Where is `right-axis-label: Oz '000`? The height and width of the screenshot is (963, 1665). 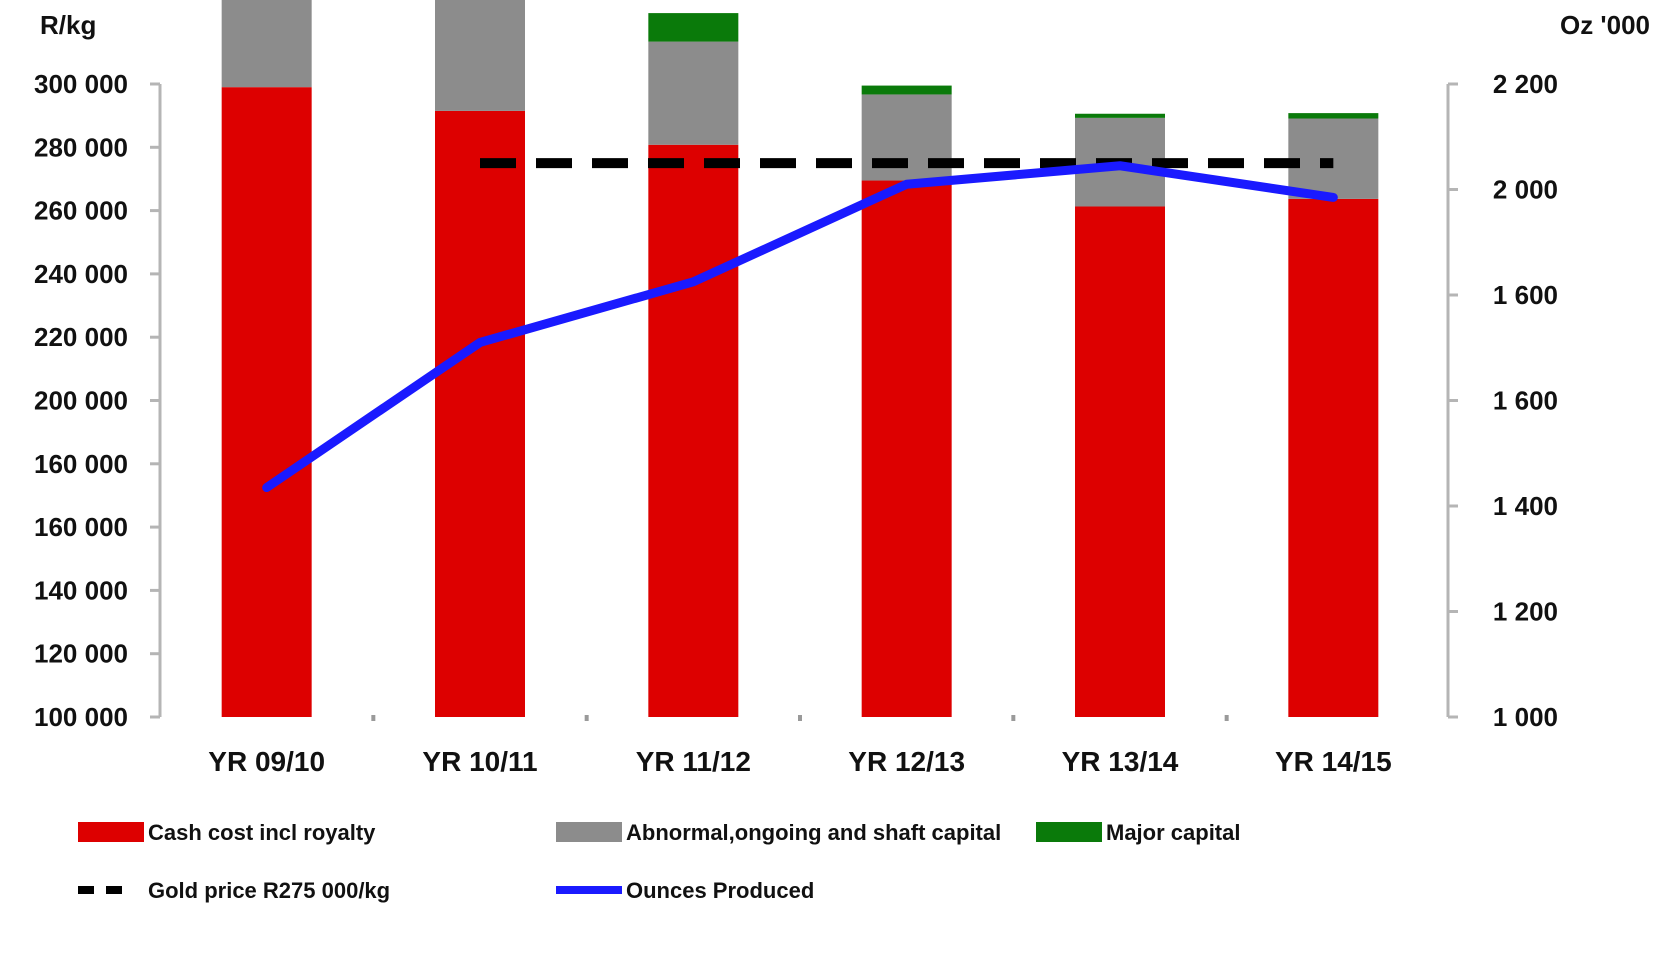 right-axis-label: Oz '000 is located at coordinates (1605, 25).